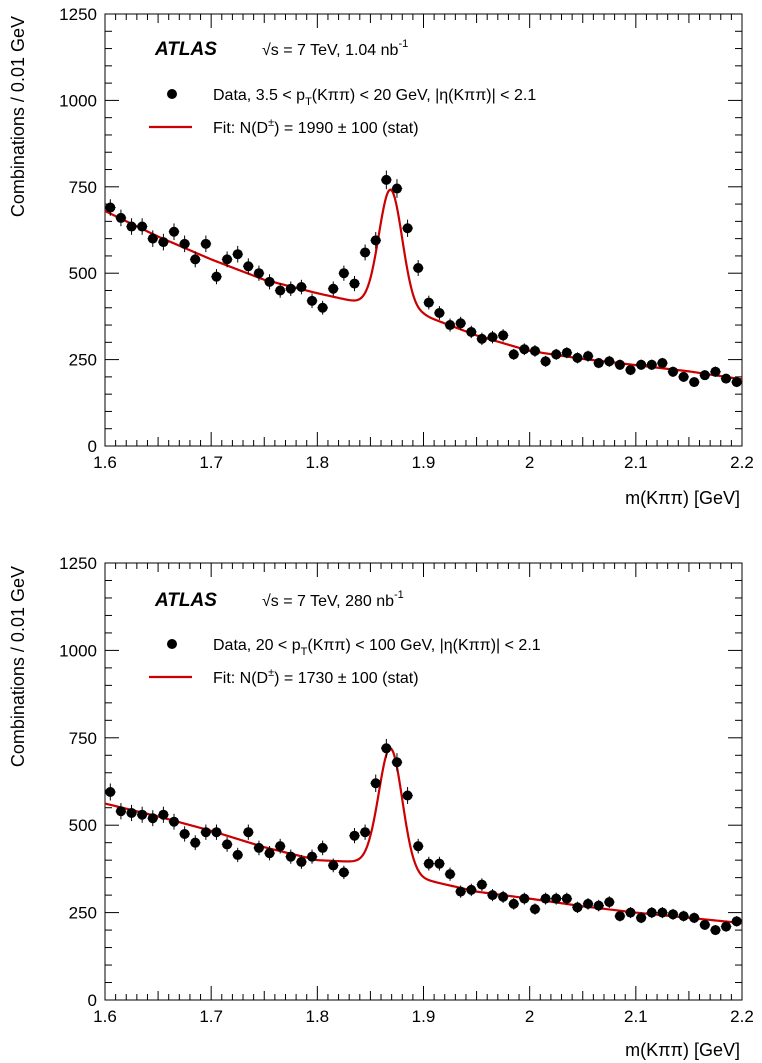 The height and width of the screenshot is (1063, 762). Describe the element at coordinates (78, 650) in the screenshot. I see `y-tick-label: 1000` at that location.